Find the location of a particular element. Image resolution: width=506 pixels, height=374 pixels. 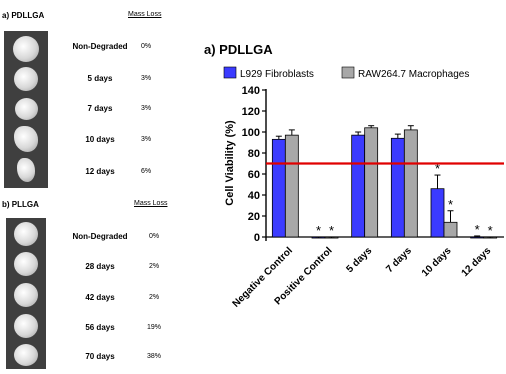

panel-a-row-label: 5 days is located at coordinates (100, 78).